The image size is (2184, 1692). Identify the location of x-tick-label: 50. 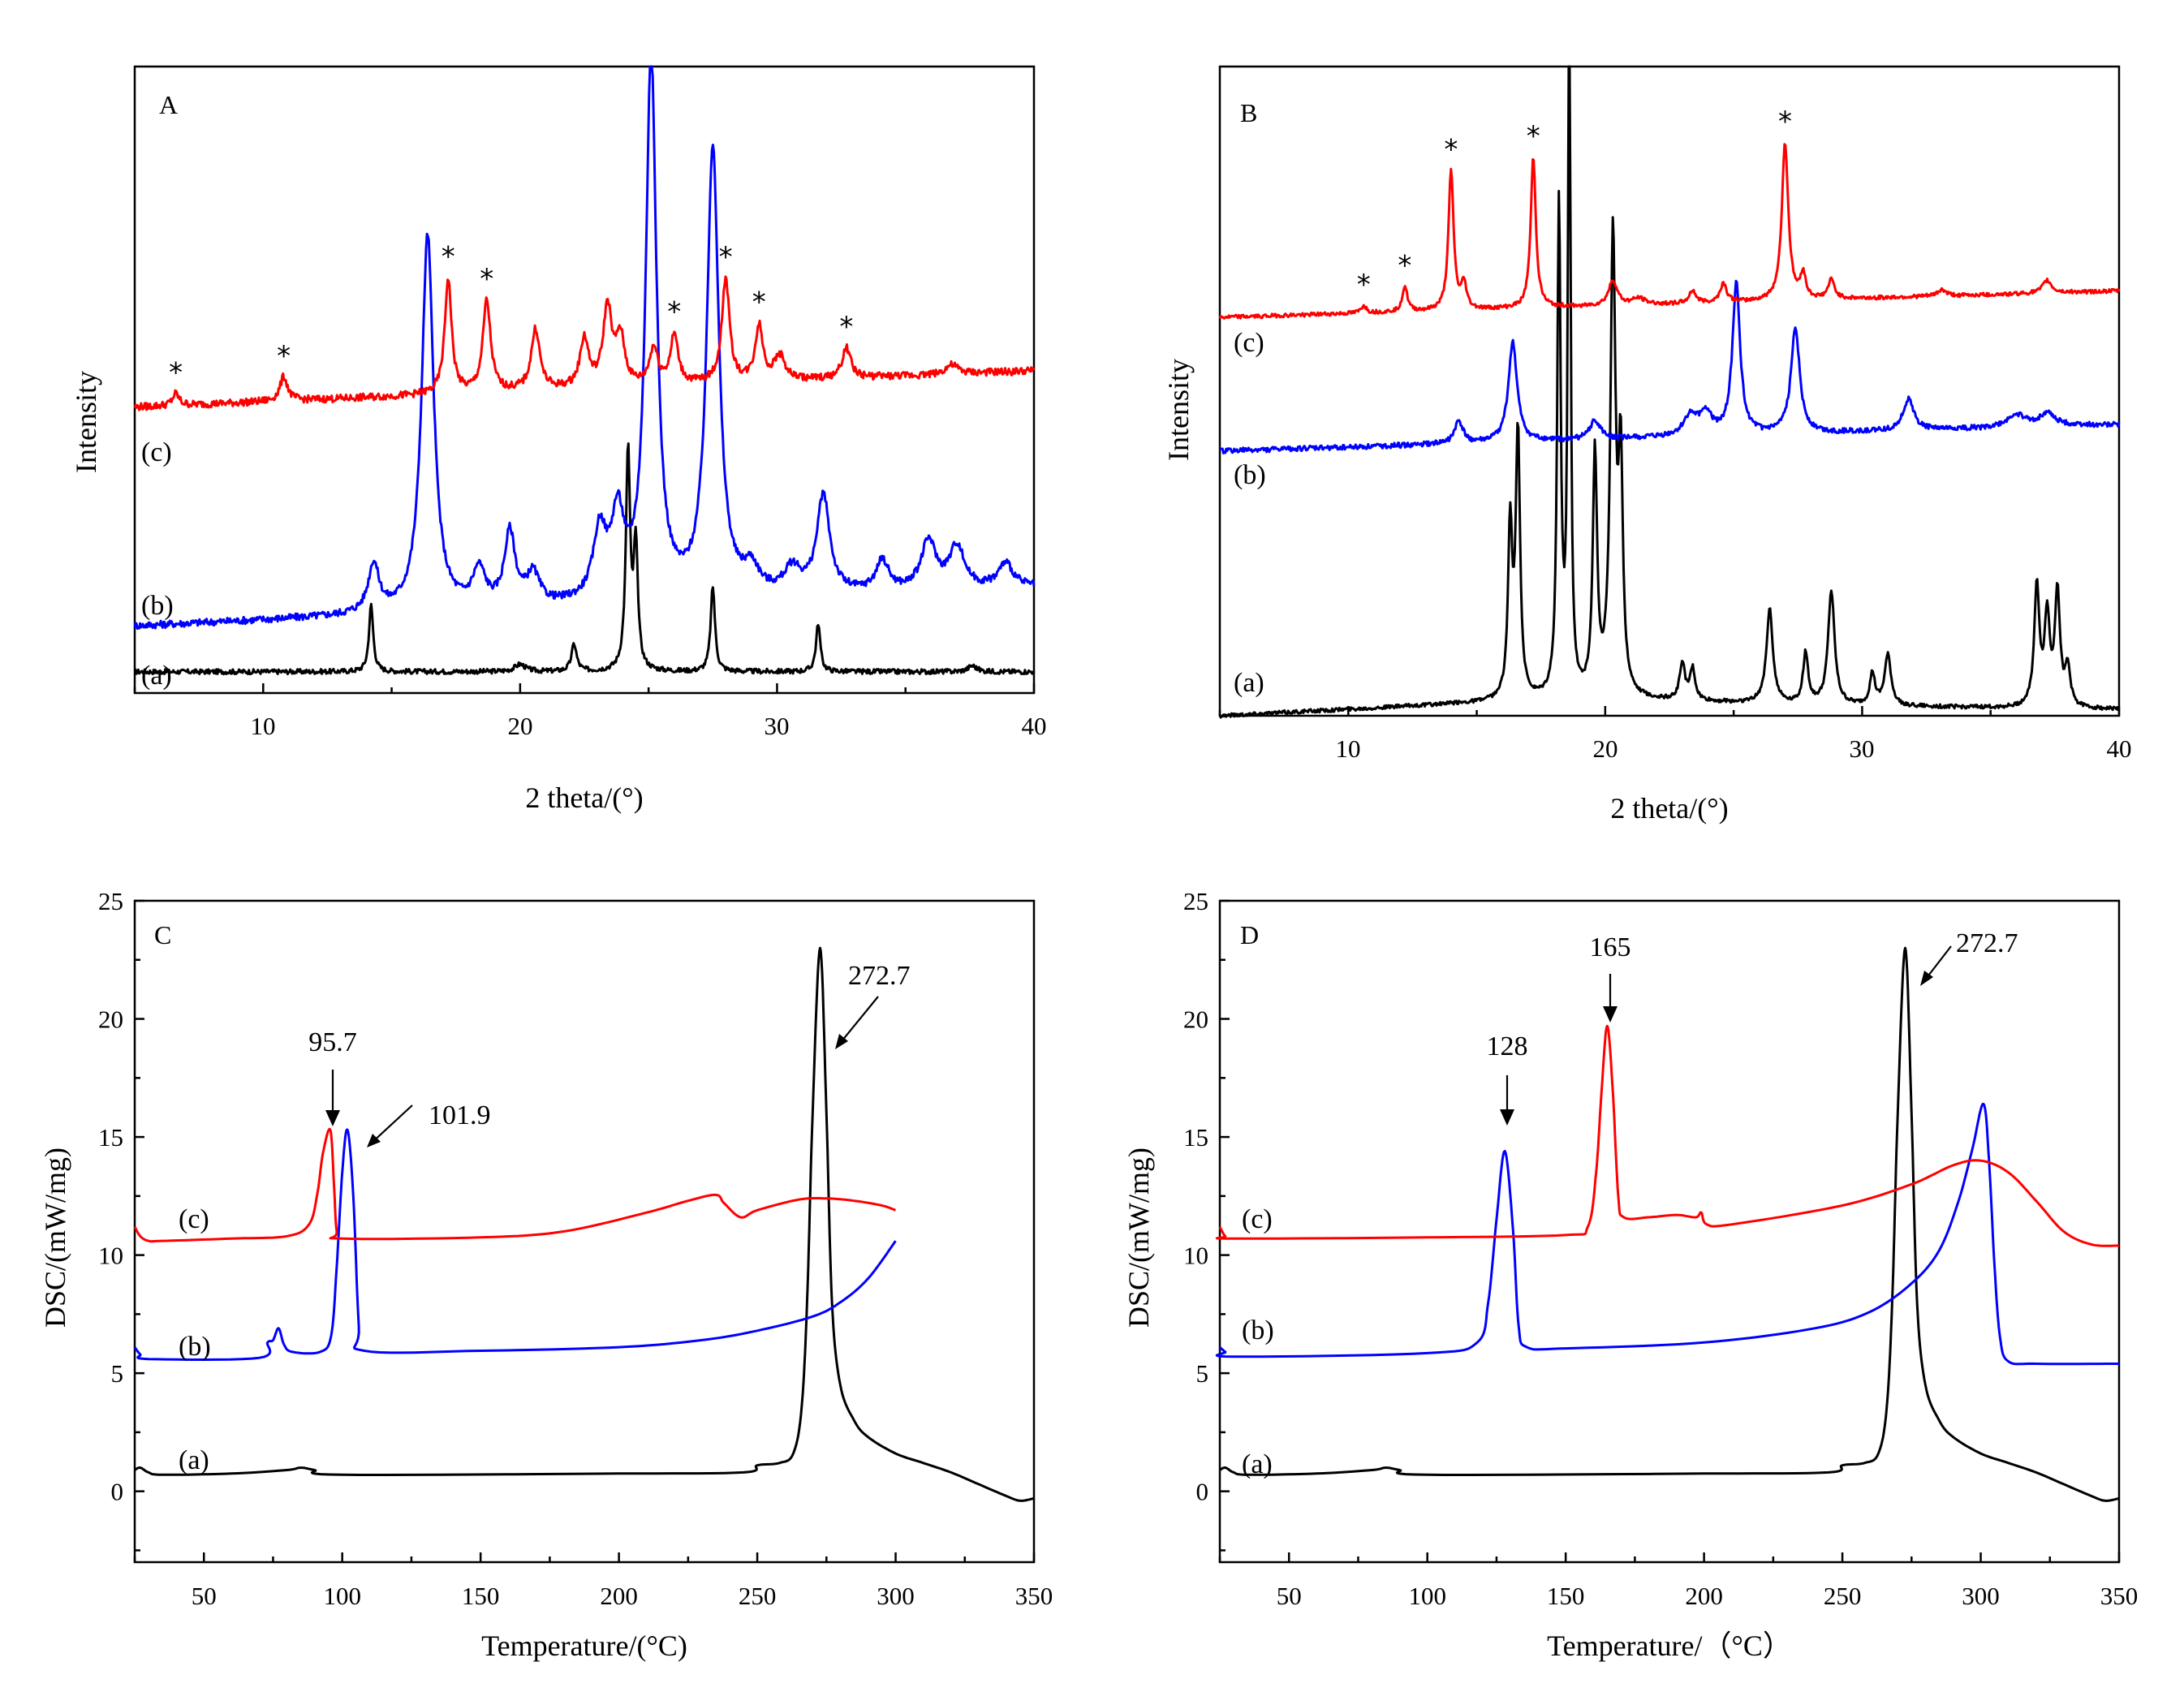
(1290, 1596).